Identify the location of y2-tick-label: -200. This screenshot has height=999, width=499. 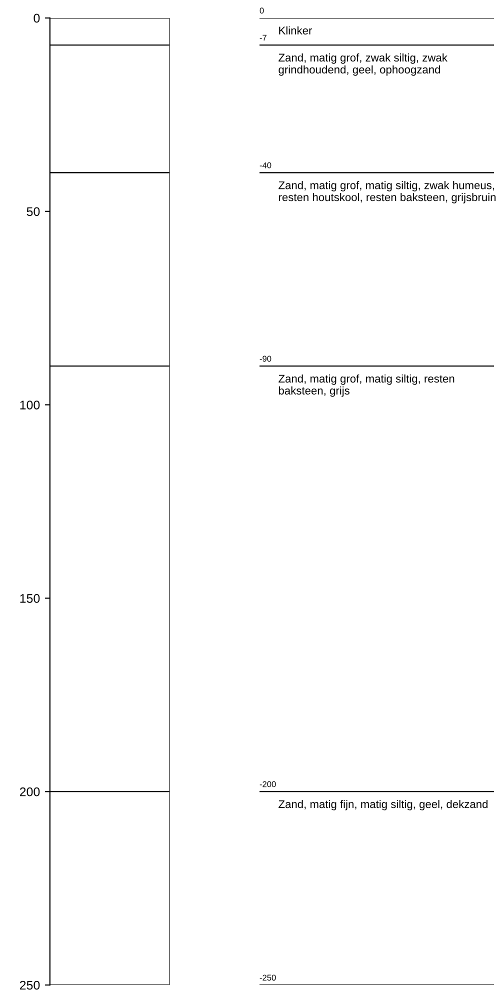
(268, 784).